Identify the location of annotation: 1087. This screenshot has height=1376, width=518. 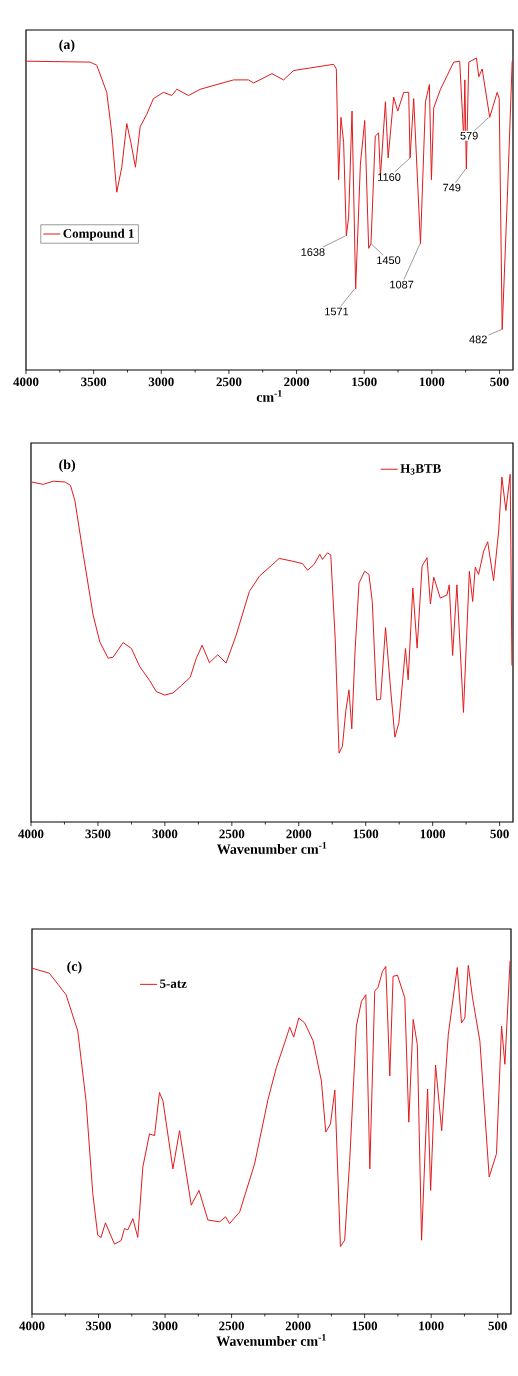
(402, 284).